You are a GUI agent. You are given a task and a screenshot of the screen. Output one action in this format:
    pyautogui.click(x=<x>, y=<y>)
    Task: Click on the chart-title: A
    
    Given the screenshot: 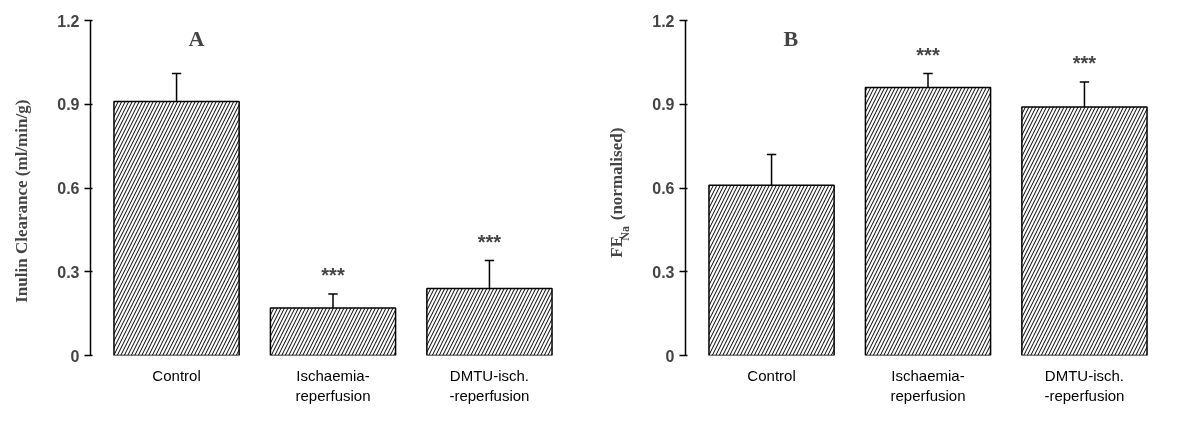 What is the action you would take?
    pyautogui.click(x=196, y=38)
    